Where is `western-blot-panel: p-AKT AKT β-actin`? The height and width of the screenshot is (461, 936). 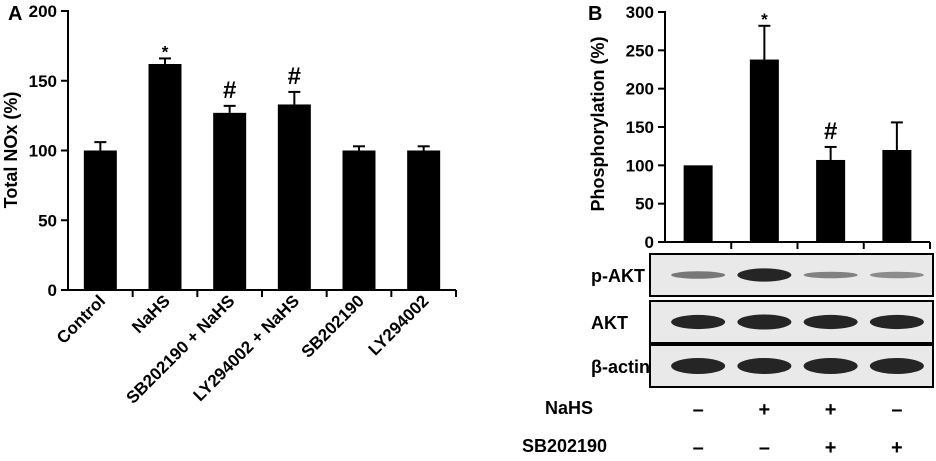
western-blot-panel: p-AKT AKT β-actin is located at coordinates (762, 320).